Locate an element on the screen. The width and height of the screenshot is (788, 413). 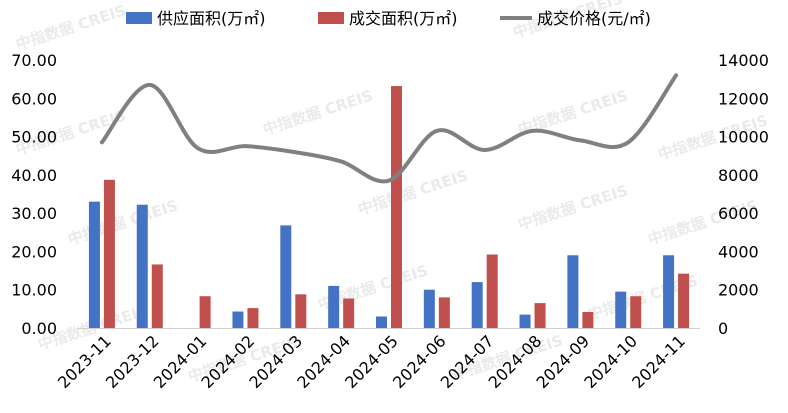
legend-swatch-deal is located at coordinates (331, 18).